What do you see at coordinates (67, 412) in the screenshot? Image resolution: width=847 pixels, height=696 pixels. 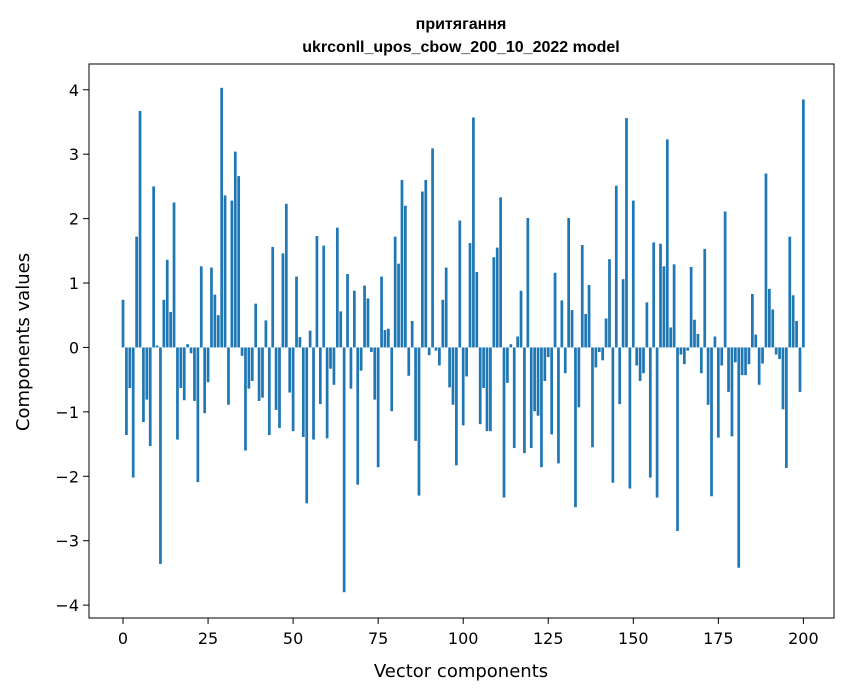 I see `y-tick-label: −1` at bounding box center [67, 412].